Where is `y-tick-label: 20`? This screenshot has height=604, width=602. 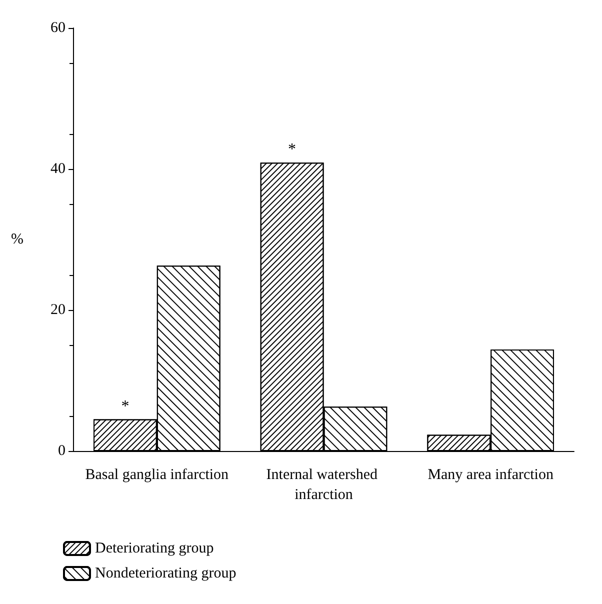 y-tick-label: 20 is located at coordinates (58, 310).